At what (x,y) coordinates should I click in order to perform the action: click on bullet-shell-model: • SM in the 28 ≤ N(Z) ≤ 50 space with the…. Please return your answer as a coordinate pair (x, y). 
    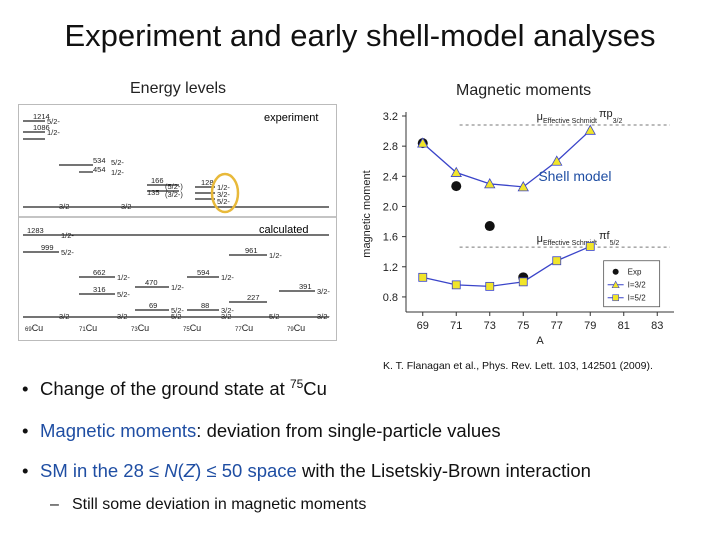
    Looking at the image, I should click on (306, 471).